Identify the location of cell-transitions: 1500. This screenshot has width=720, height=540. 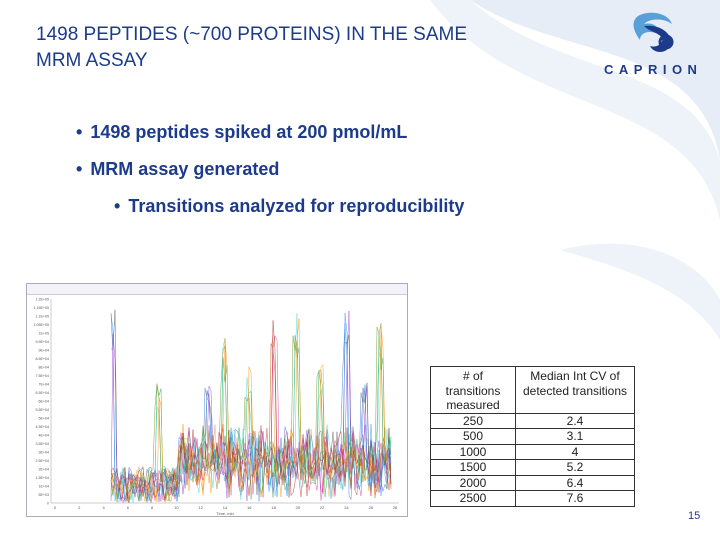
(473, 467).